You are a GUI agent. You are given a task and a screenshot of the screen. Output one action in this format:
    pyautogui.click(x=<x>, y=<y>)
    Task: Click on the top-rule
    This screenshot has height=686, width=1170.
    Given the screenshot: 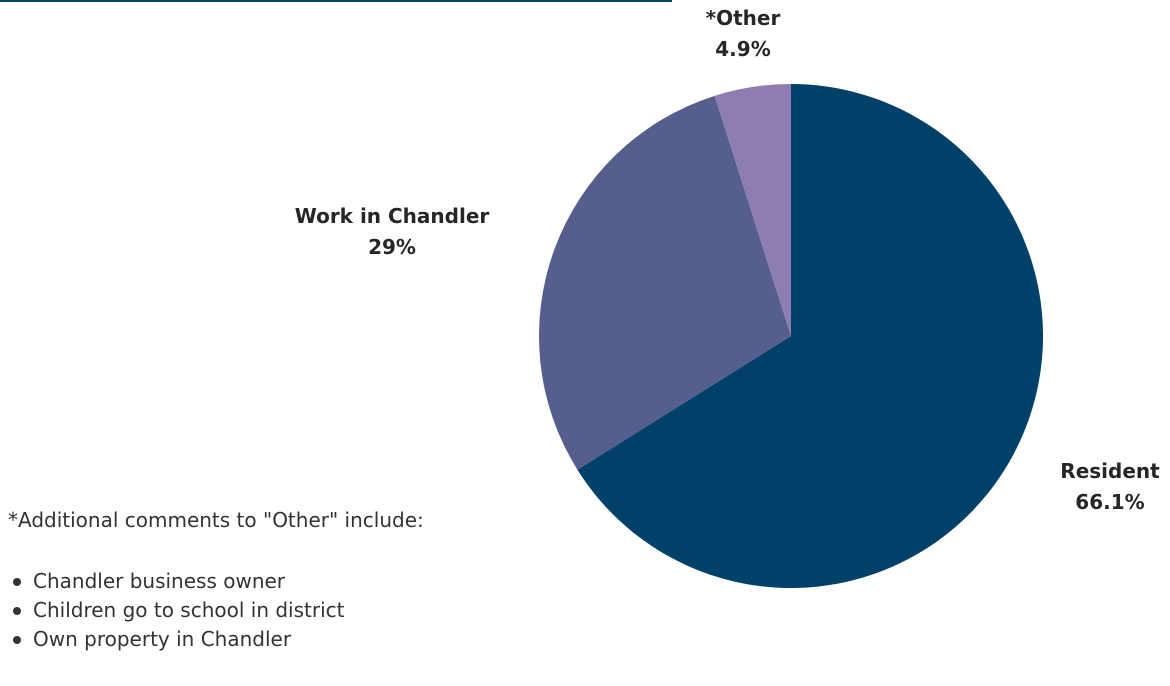 What is the action you would take?
    pyautogui.click(x=336, y=1)
    